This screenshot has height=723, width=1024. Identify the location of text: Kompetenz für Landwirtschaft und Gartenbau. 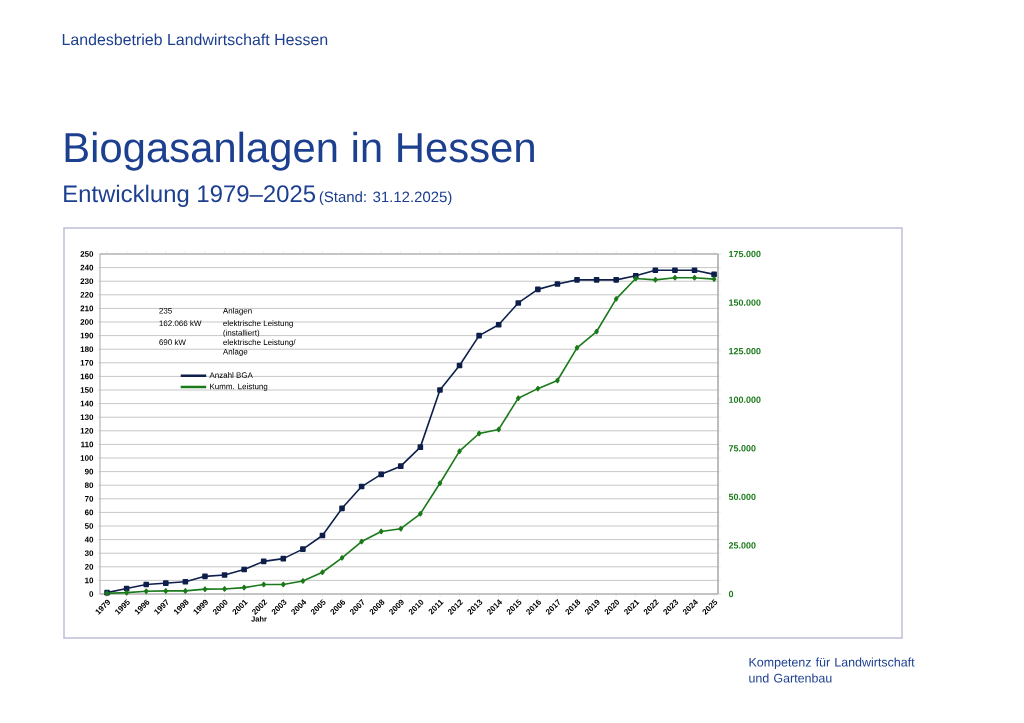
(832, 670).